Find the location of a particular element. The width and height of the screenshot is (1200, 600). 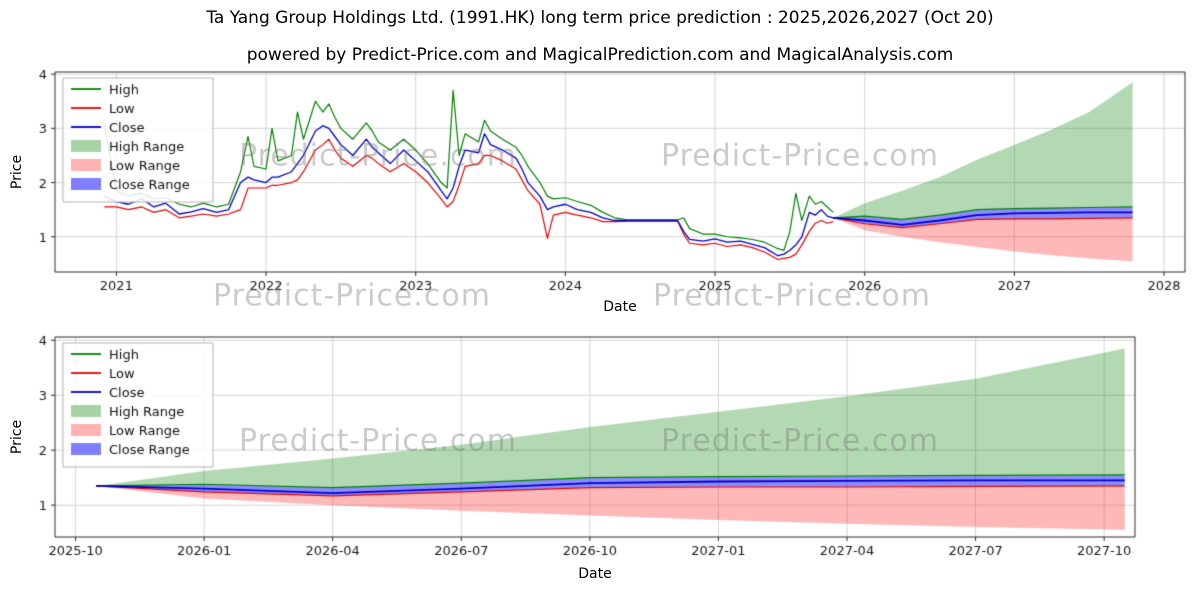

bottom-y-axis-label: Price is located at coordinates (17, 437).